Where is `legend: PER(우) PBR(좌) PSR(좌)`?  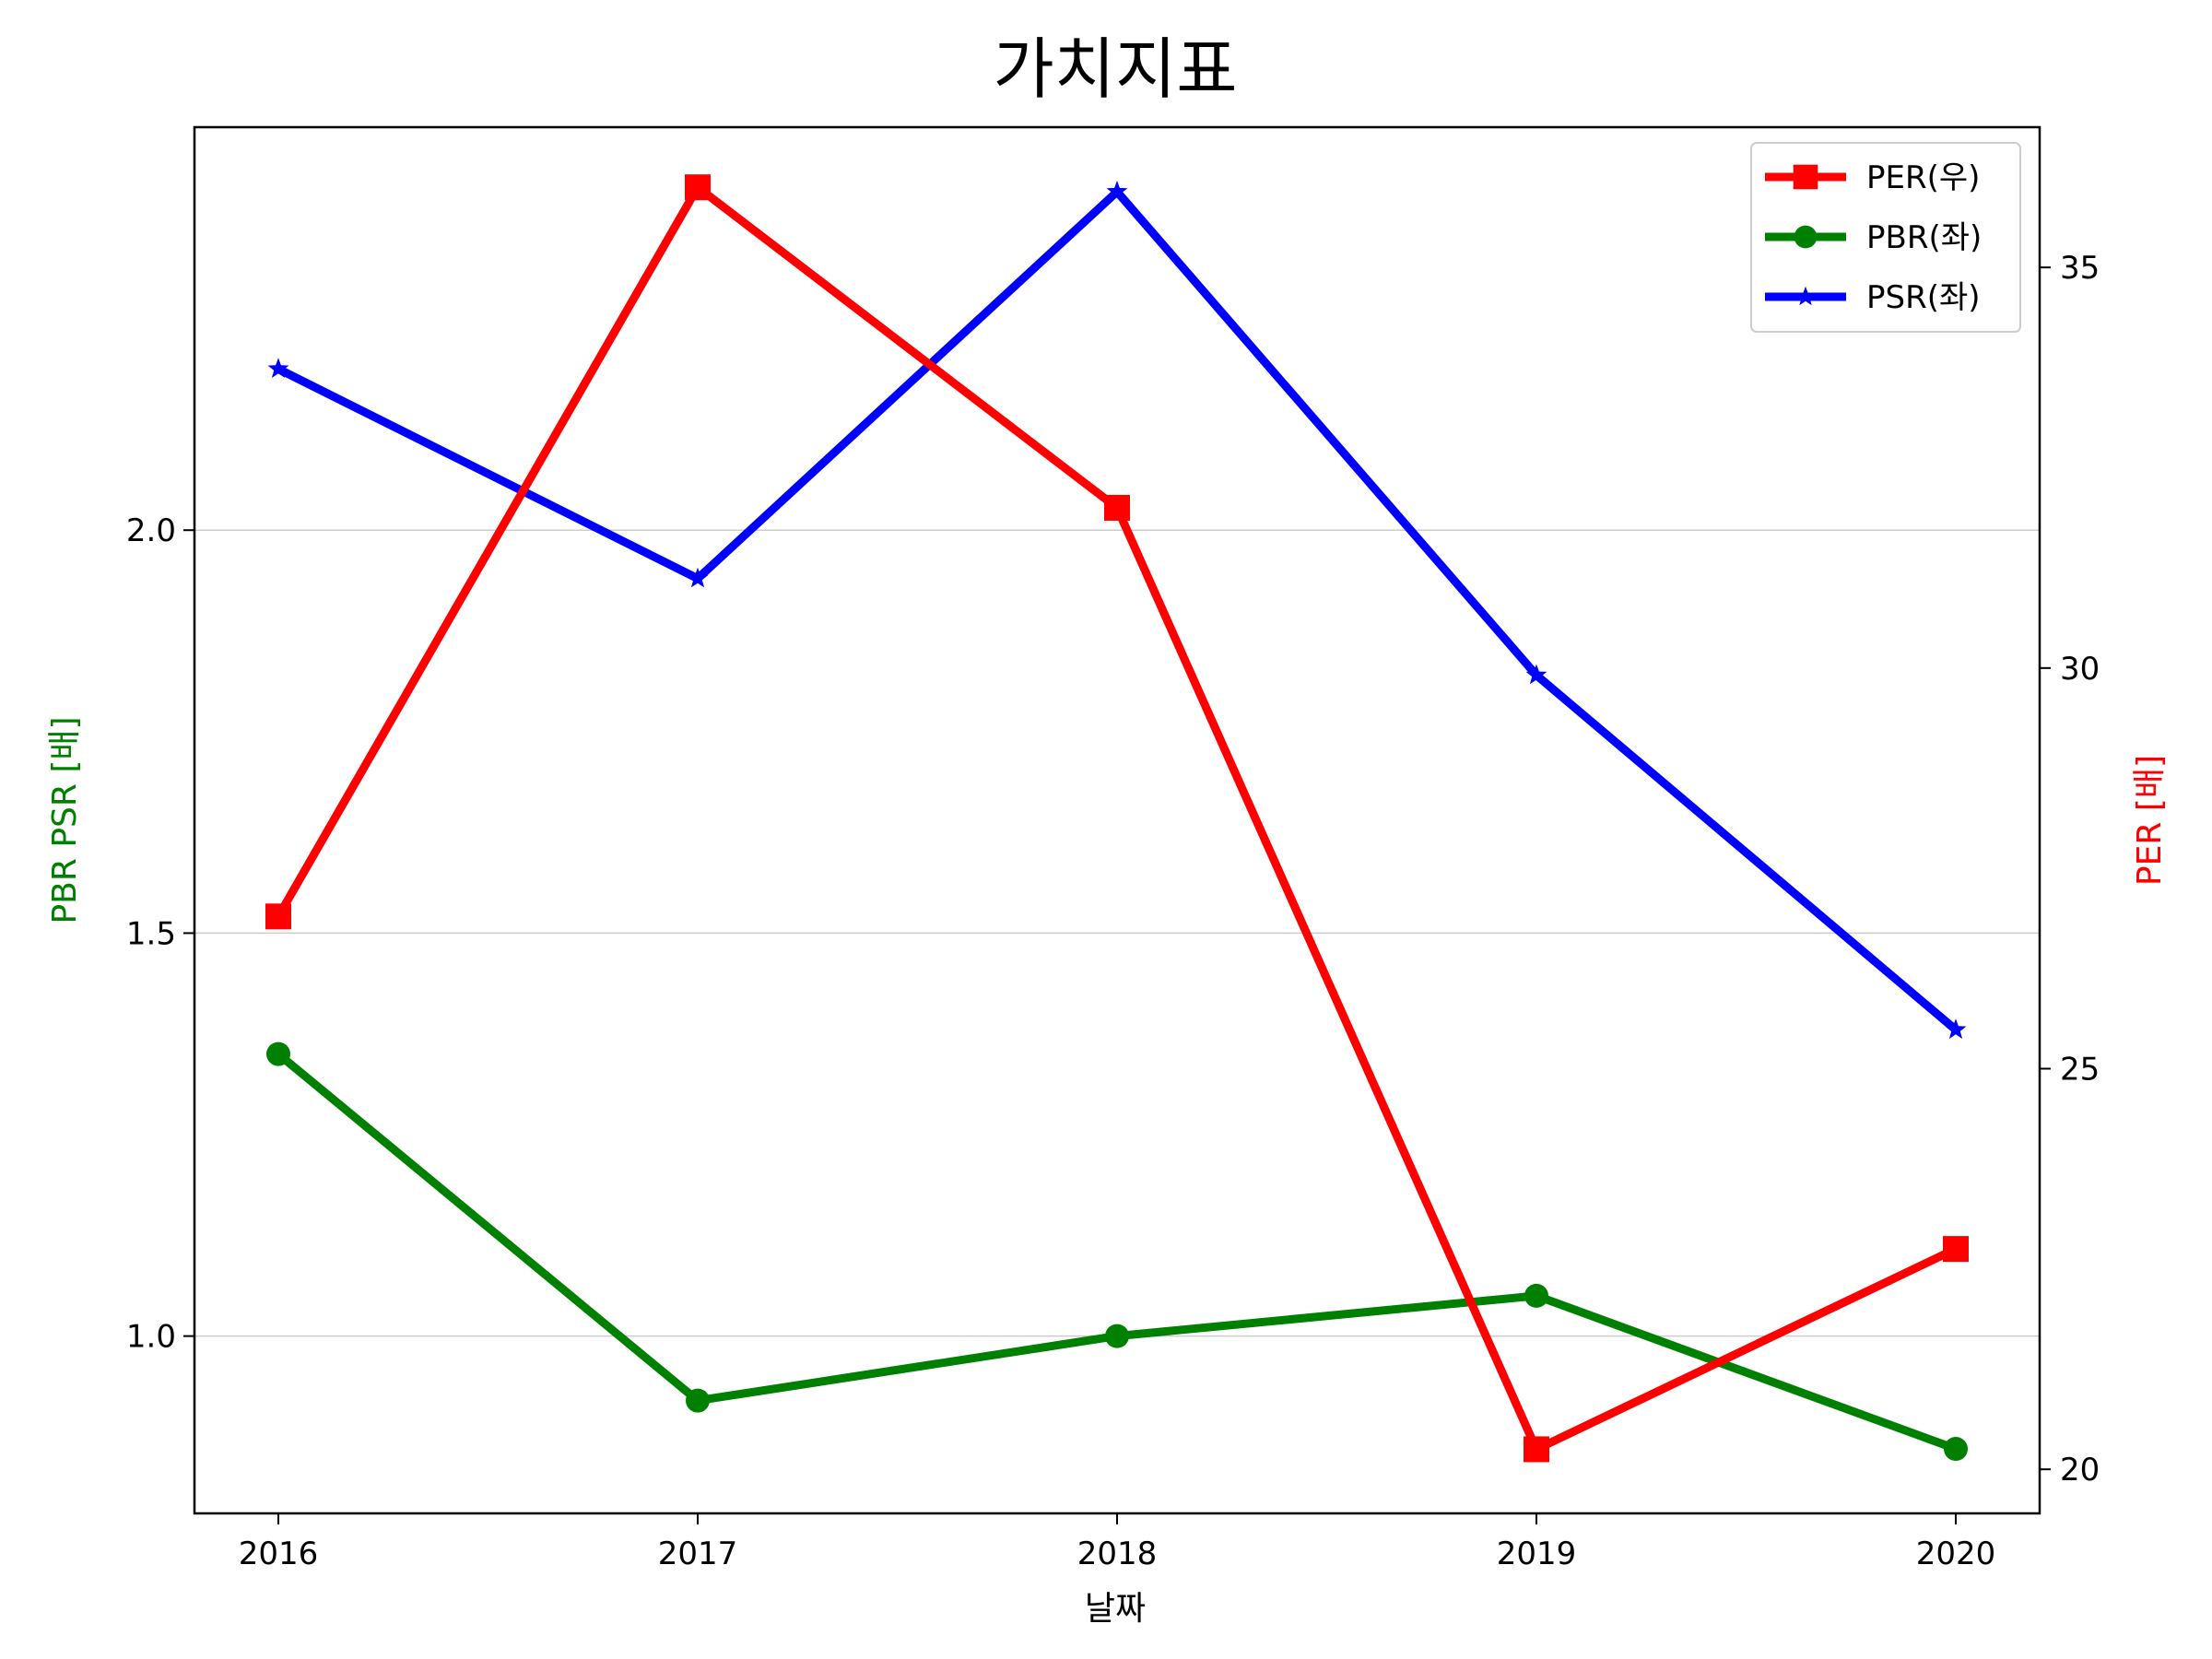
legend: PER(우) PBR(좌) PSR(좌) is located at coordinates (1885, 237).